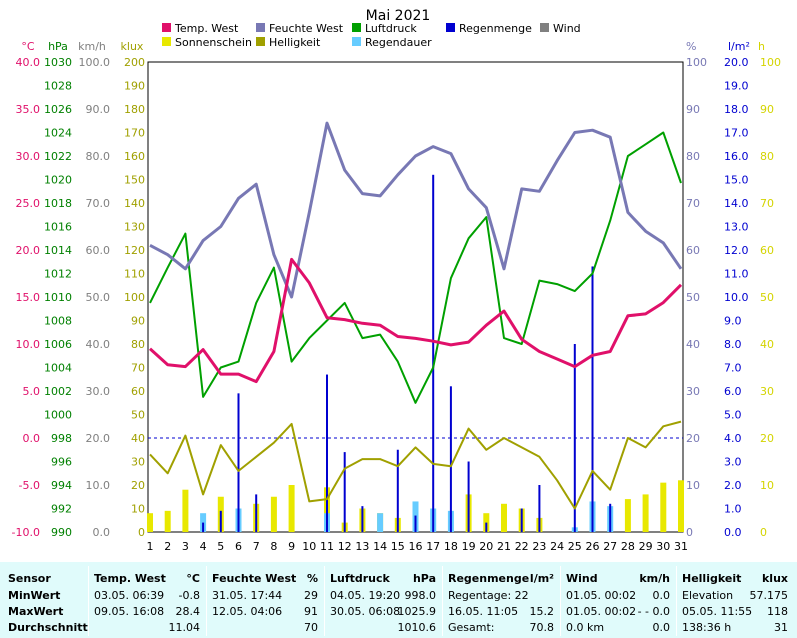 Image resolution: width=797 pixels, height=638 pixels. I want to click on tick-label-wind_kmh: 80.0, so click(98, 156).